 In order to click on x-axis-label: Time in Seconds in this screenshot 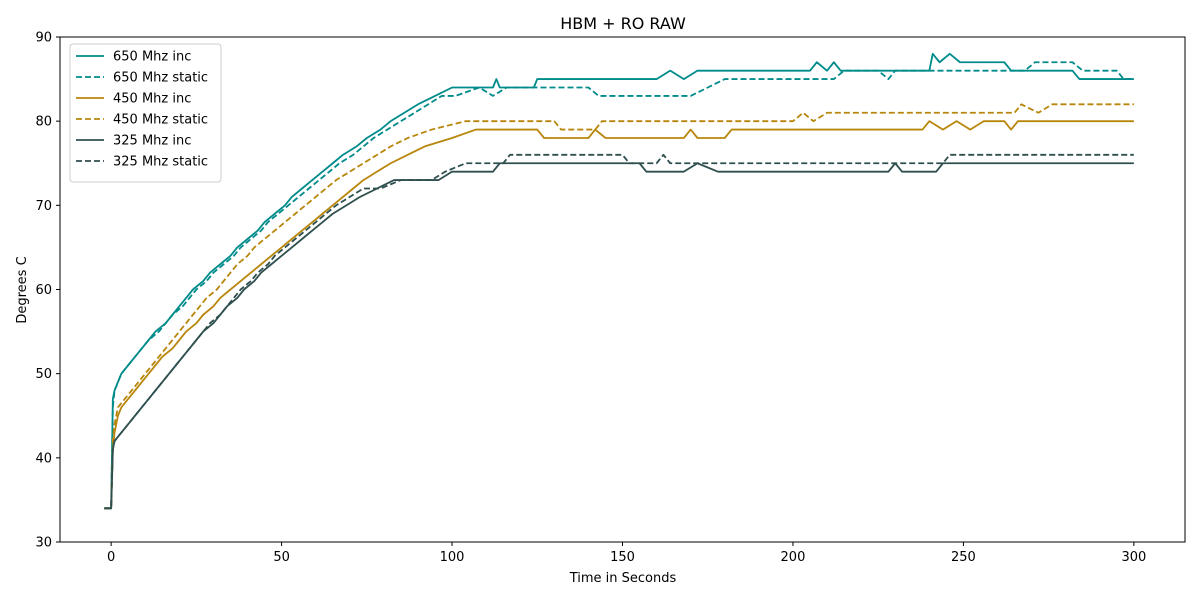, I will do `click(623, 578)`.